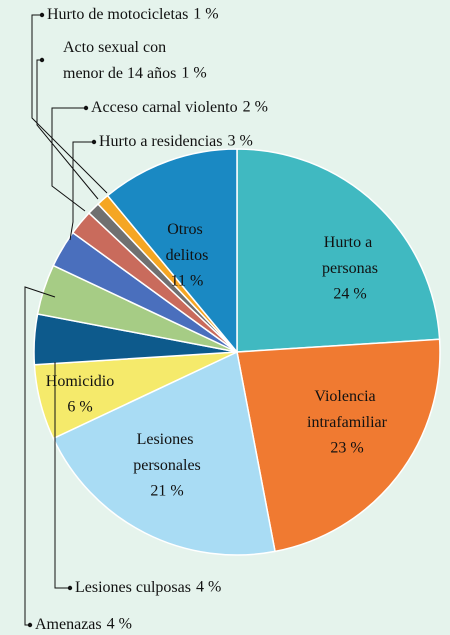  I want to click on slice-label: Hurto a residencias, so click(161, 141).